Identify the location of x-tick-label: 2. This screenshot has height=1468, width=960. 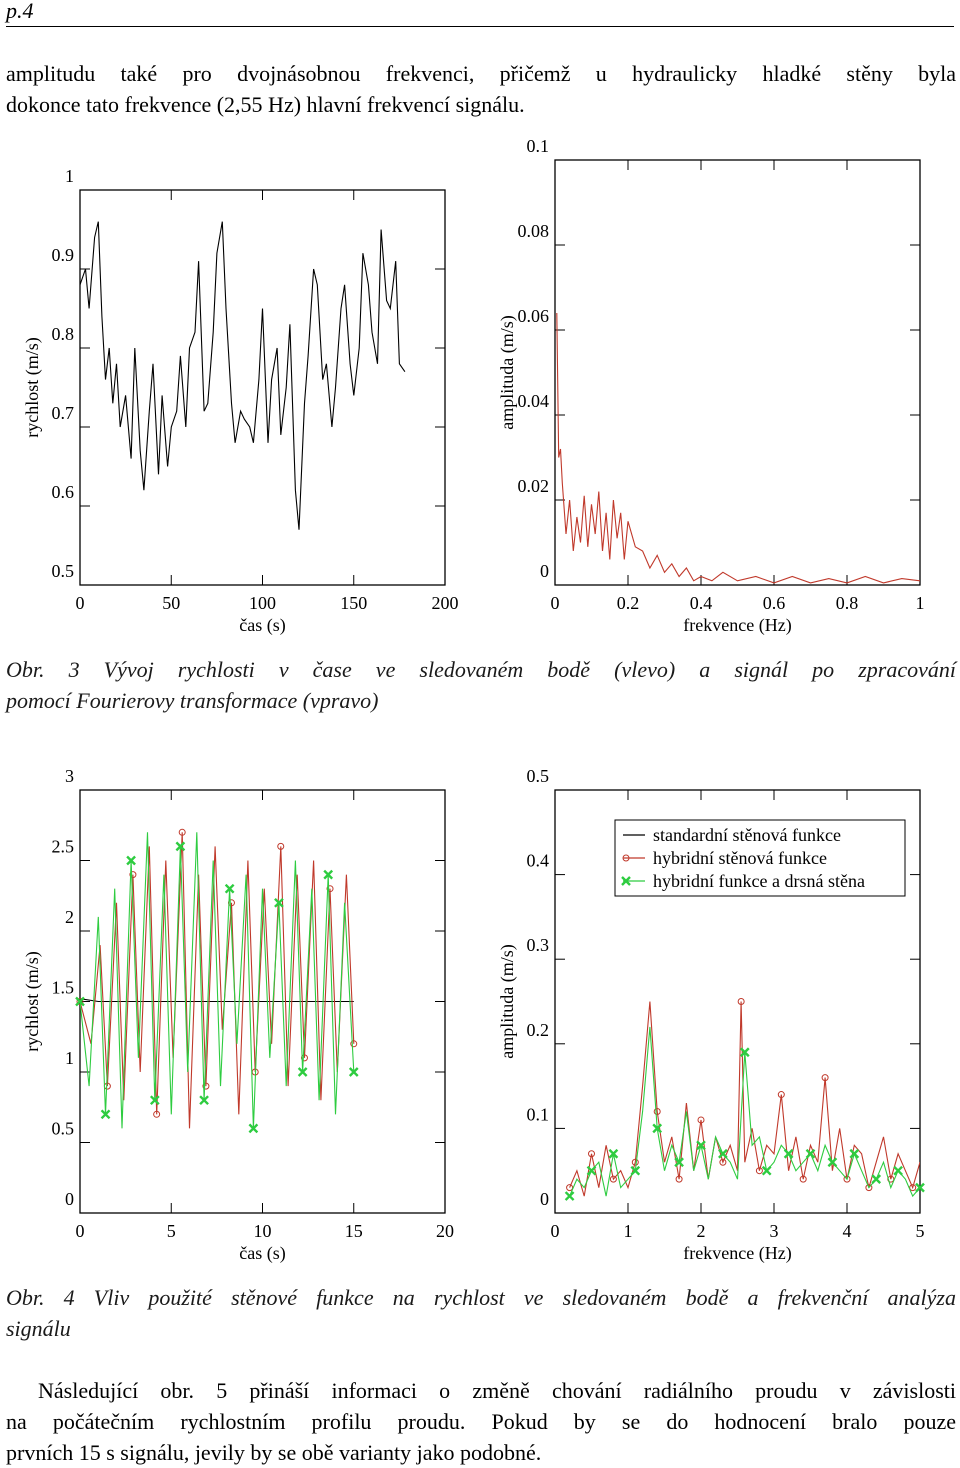
(701, 1231).